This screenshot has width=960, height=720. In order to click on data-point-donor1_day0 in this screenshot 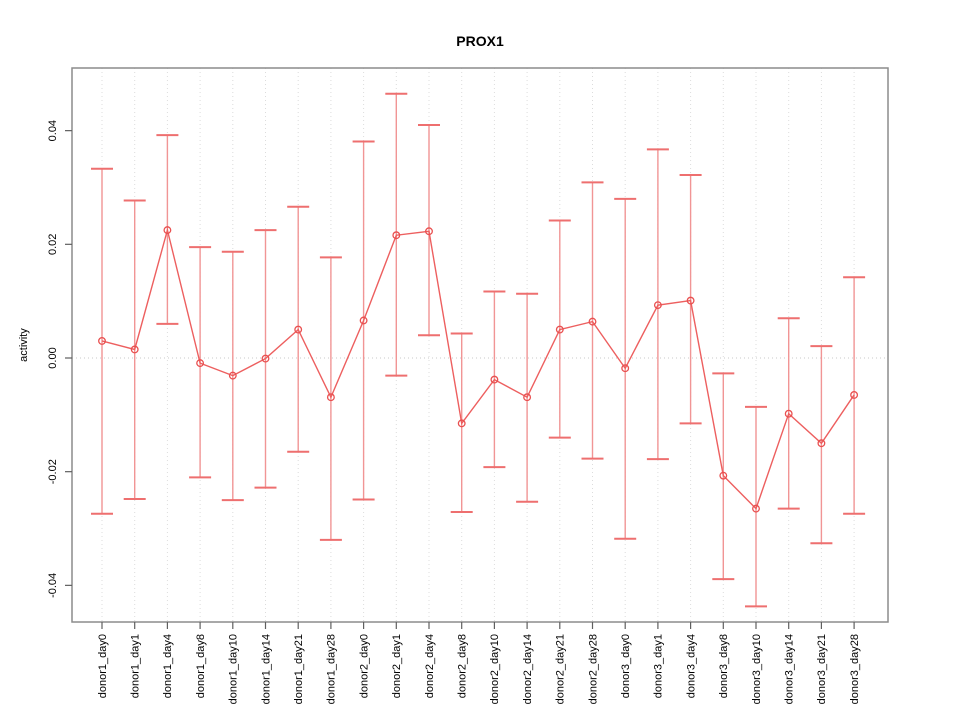, I will do `click(102, 340)`.